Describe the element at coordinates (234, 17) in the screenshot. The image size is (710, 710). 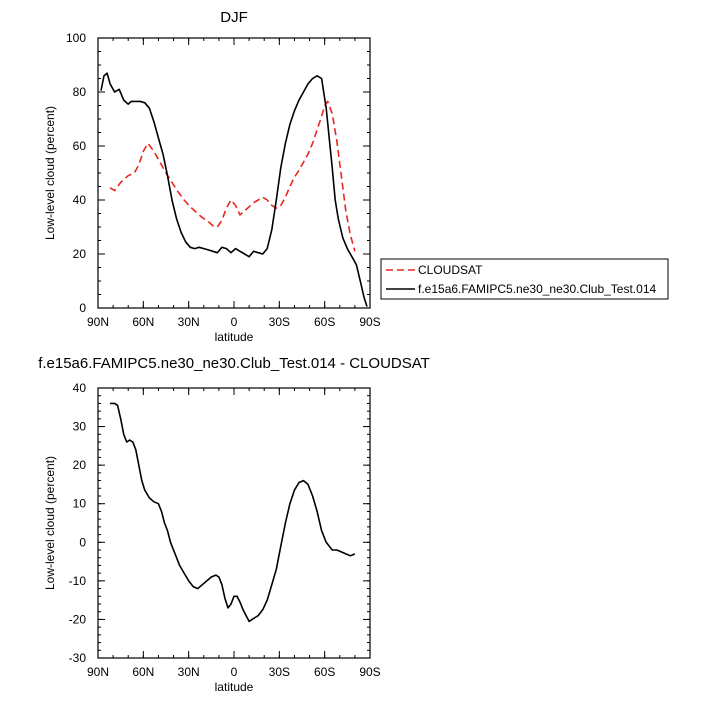
I see `chart-title: DJF` at that location.